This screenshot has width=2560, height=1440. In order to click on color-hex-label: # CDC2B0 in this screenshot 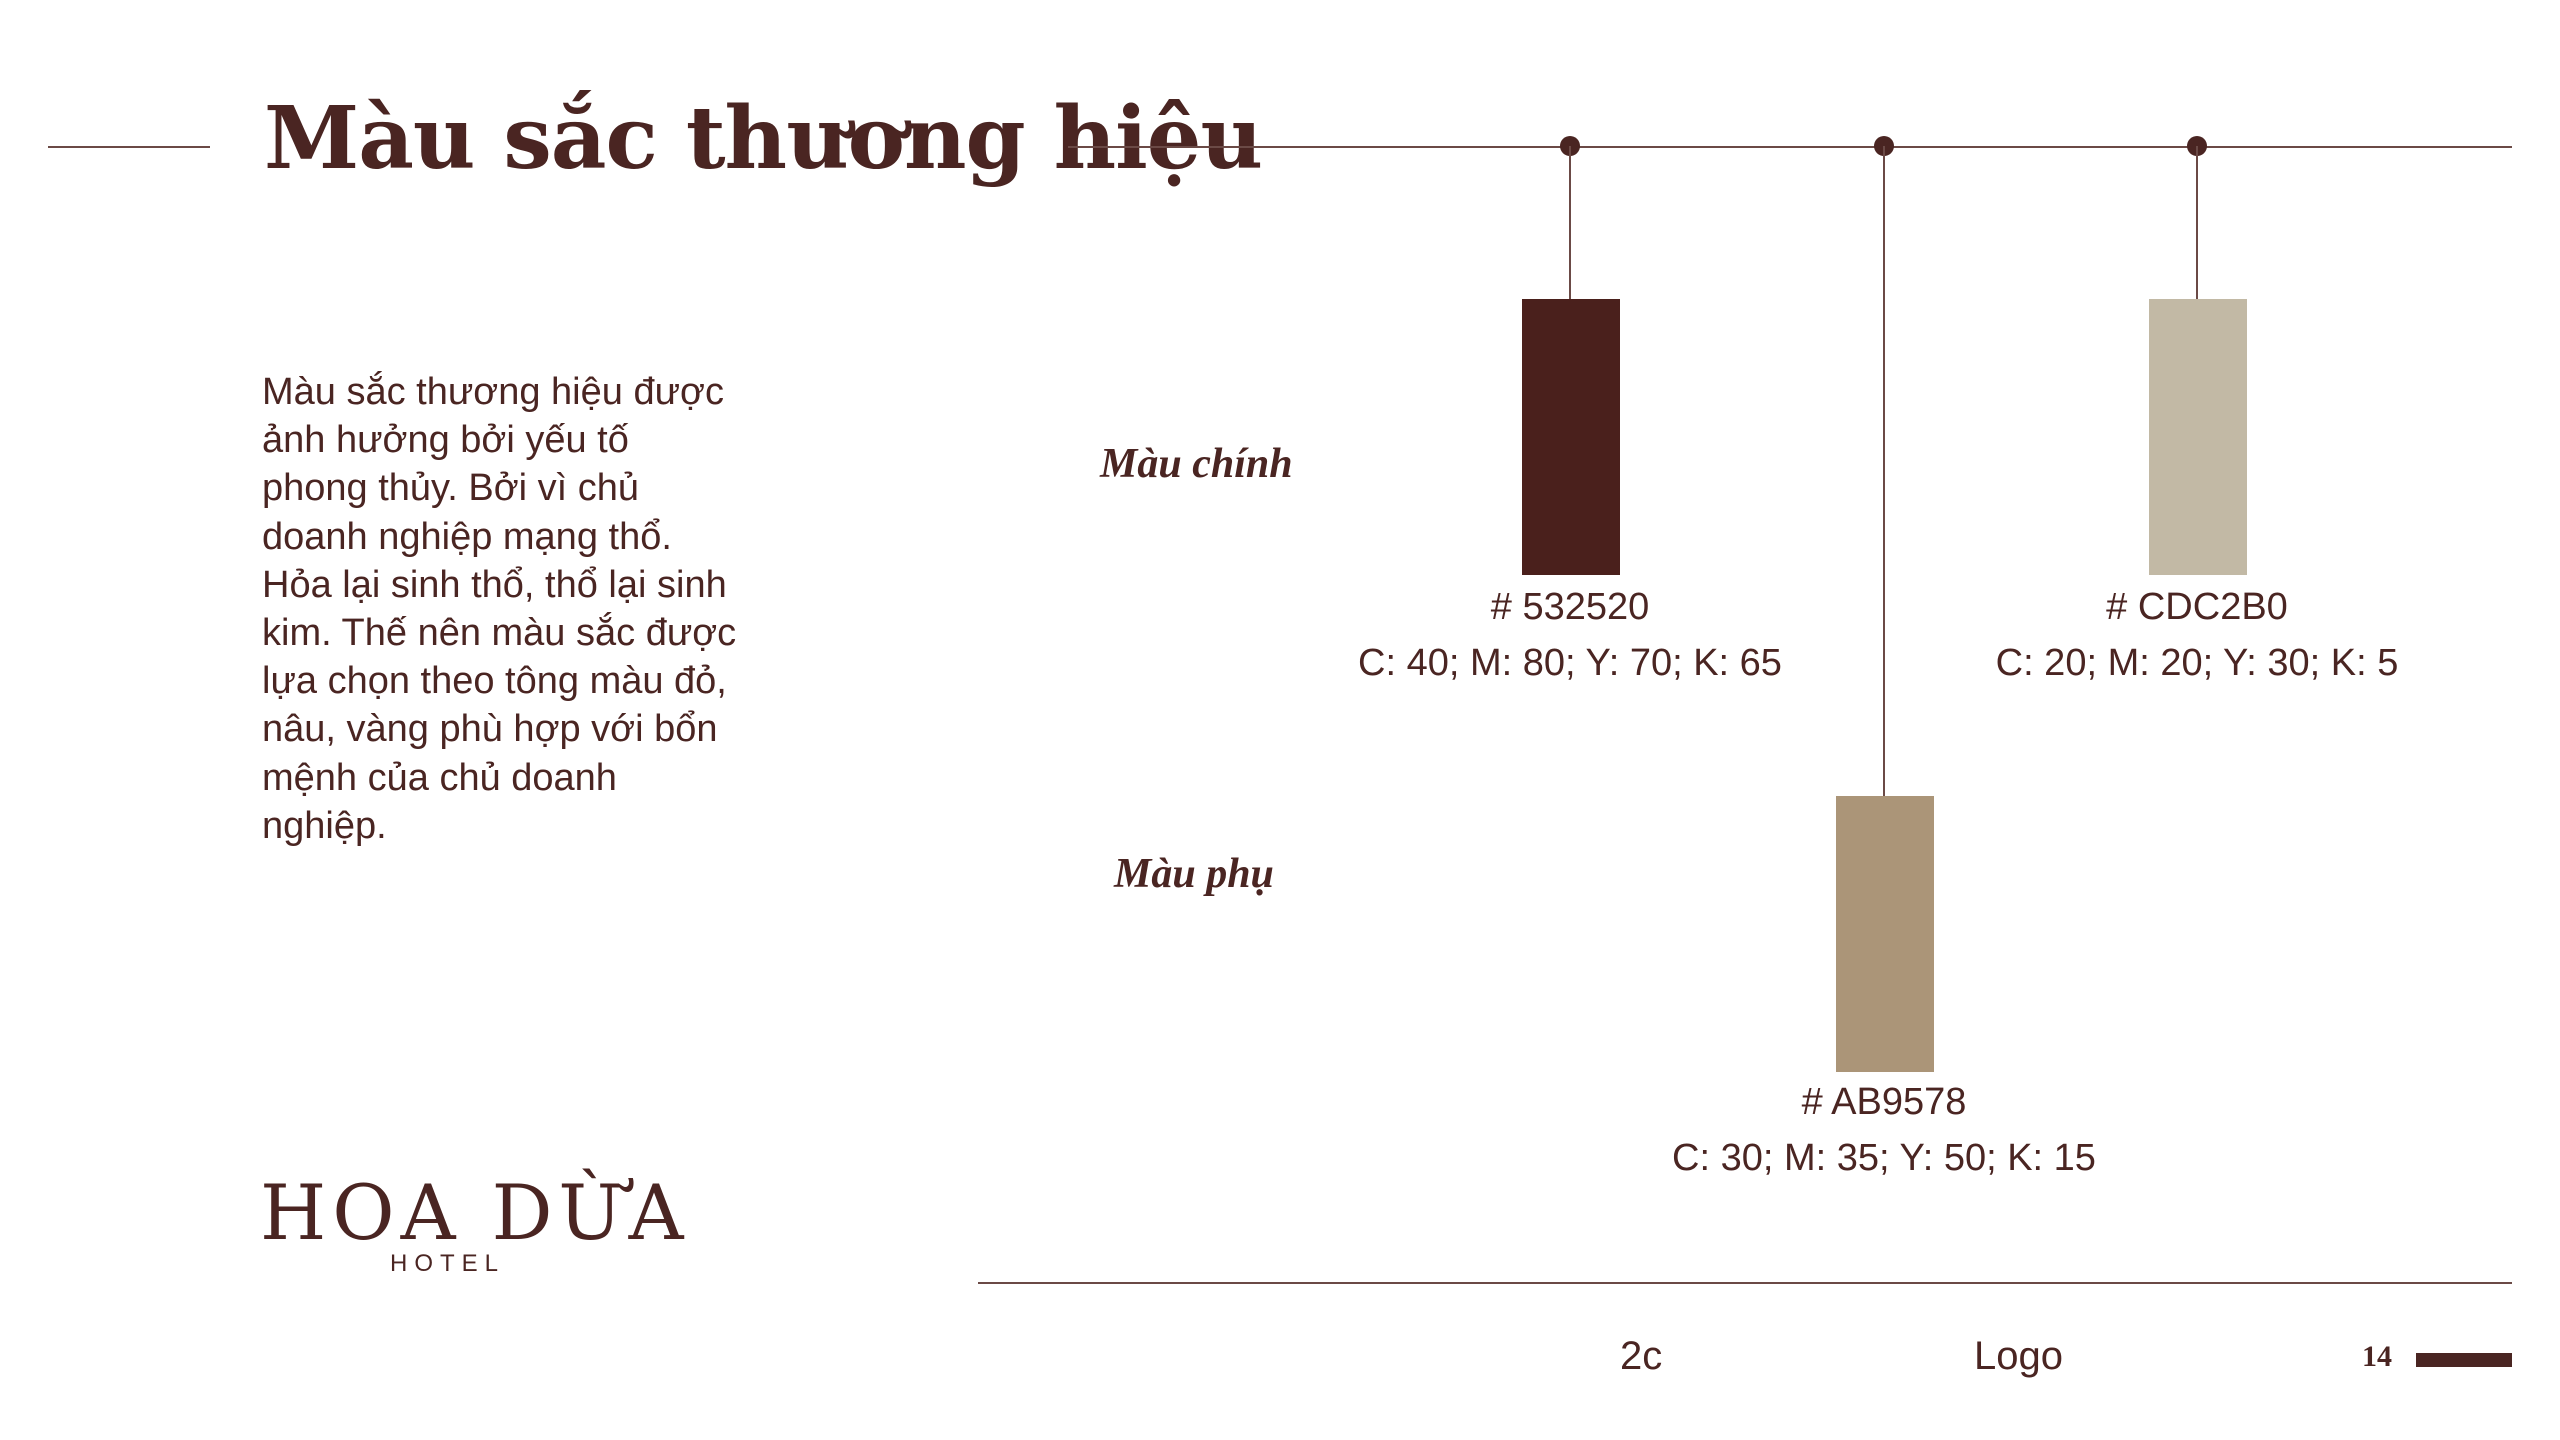, I will do `click(2197, 607)`.